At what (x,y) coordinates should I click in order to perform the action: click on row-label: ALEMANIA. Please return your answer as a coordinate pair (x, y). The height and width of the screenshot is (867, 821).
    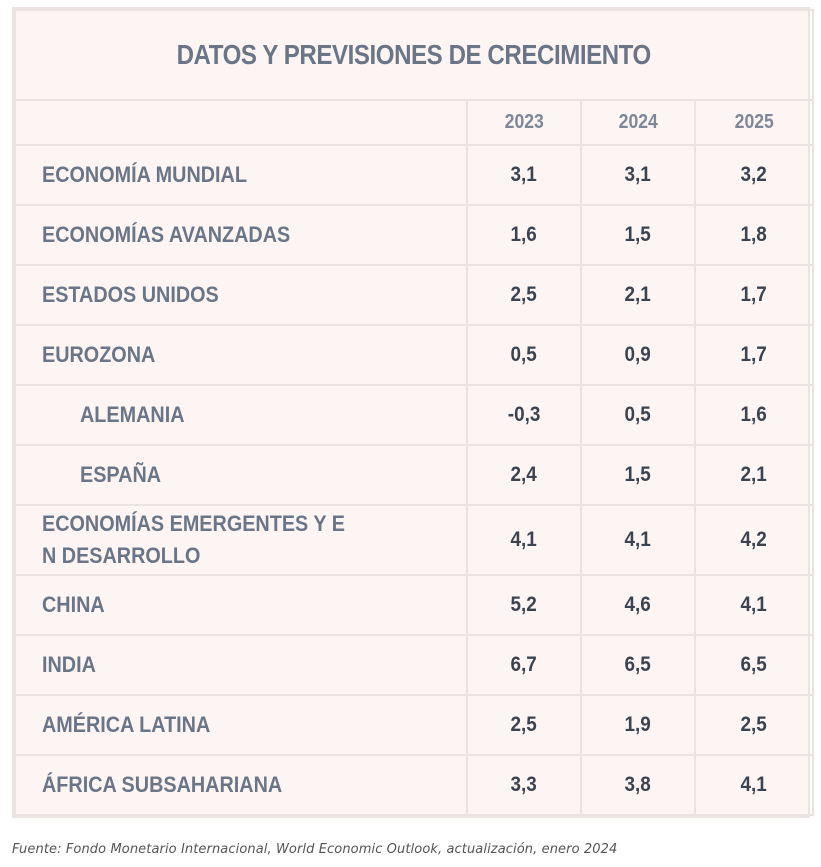
    Looking at the image, I should click on (132, 414).